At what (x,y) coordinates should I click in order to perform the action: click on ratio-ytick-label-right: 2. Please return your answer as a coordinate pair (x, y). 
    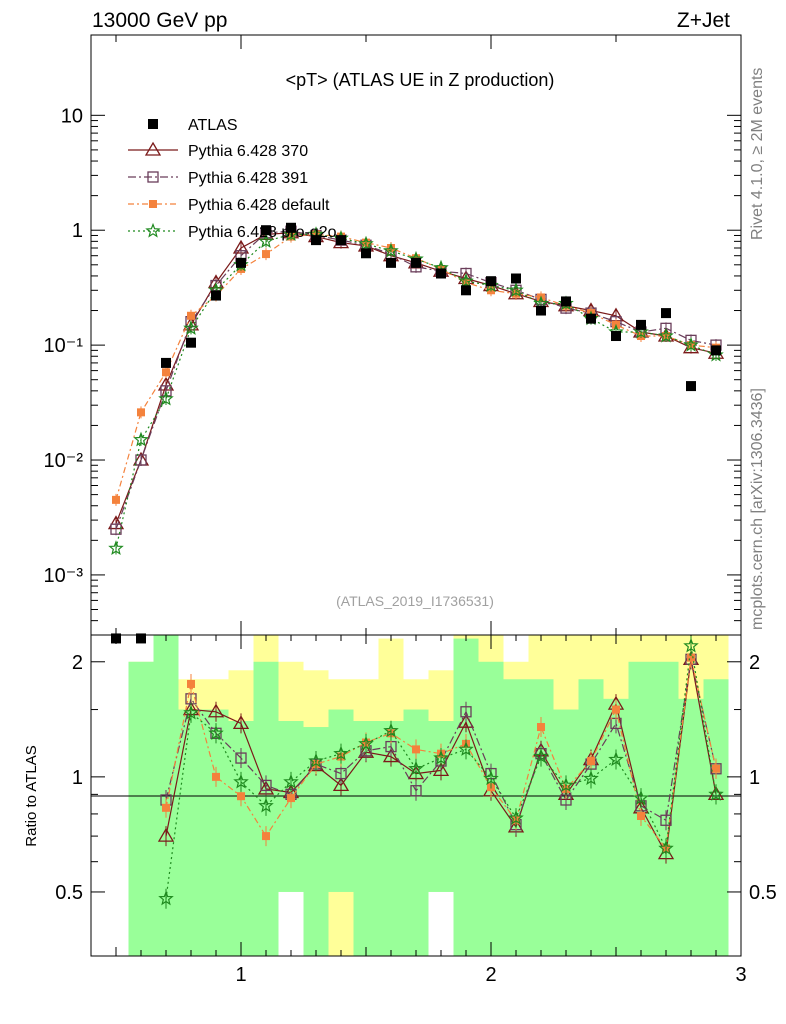
    Looking at the image, I should click on (754, 663).